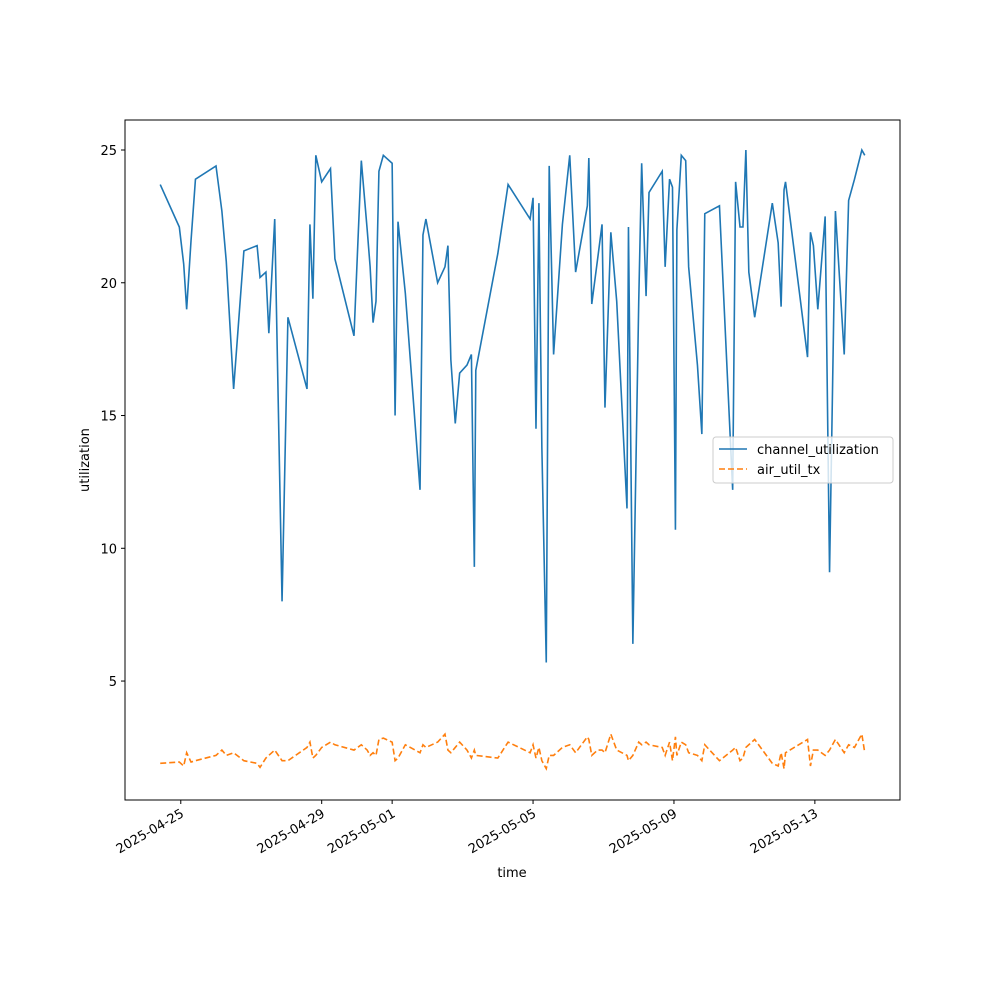 The width and height of the screenshot is (1000, 1000). Describe the element at coordinates (108, 417) in the screenshot. I see `y-tick-label: 15` at that location.